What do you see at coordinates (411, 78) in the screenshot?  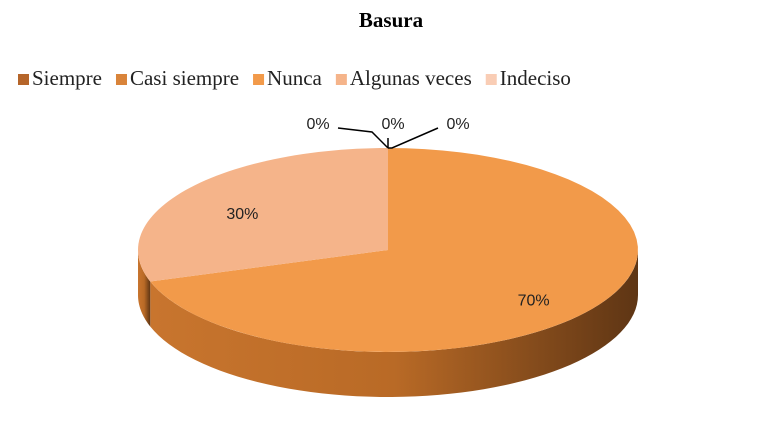 I see `legend-label: Algunas veces` at bounding box center [411, 78].